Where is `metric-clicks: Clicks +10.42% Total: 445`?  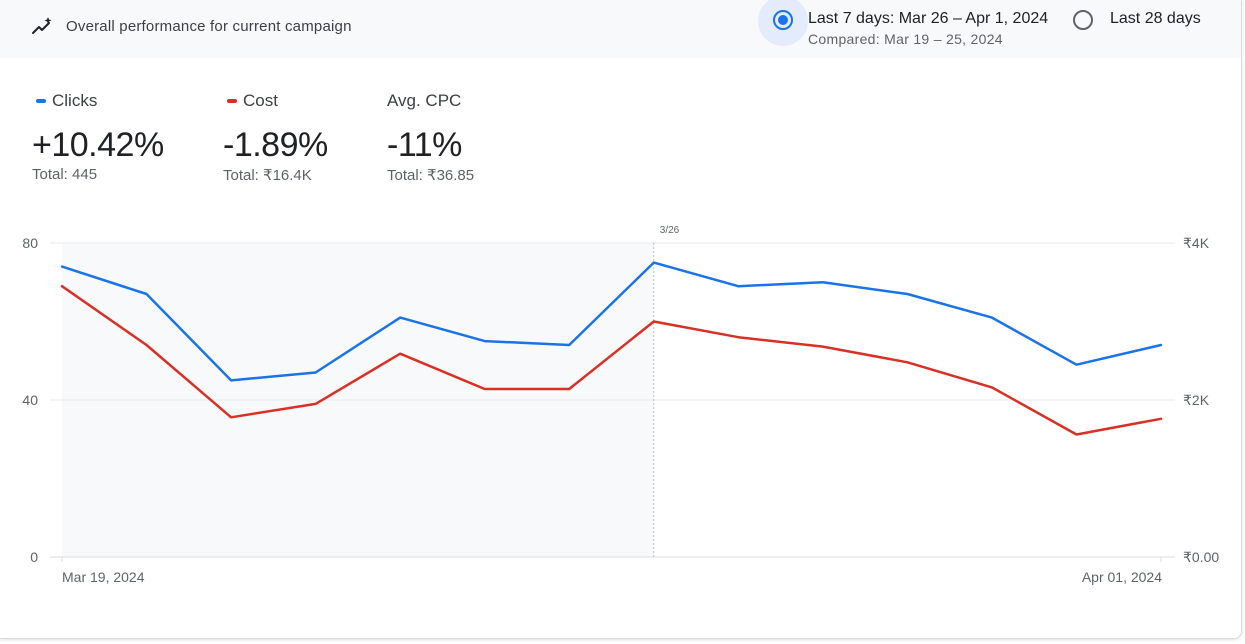 metric-clicks: Clicks +10.42% Total: 445 is located at coordinates (98, 136).